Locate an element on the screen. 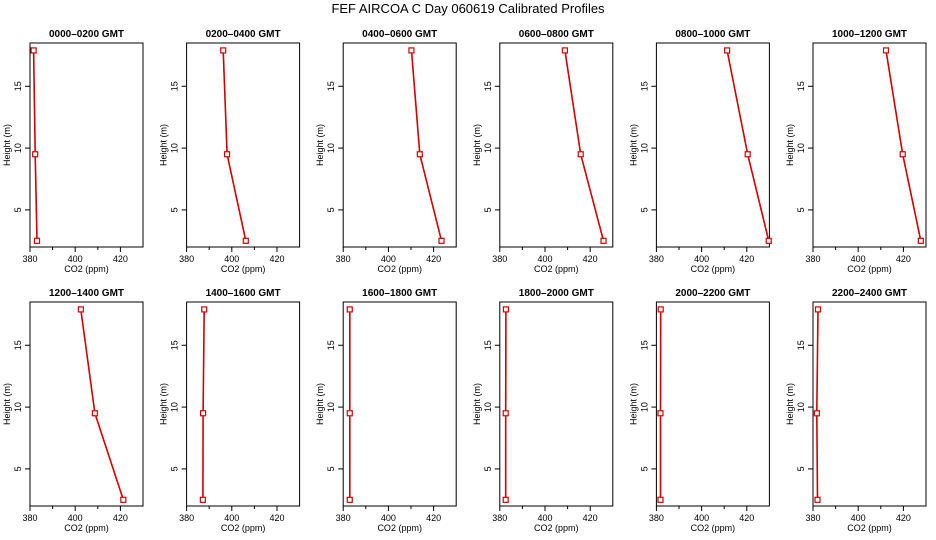 The height and width of the screenshot is (540, 936). chart-1-title: 0000–0200 GMT is located at coordinates (86, 34).